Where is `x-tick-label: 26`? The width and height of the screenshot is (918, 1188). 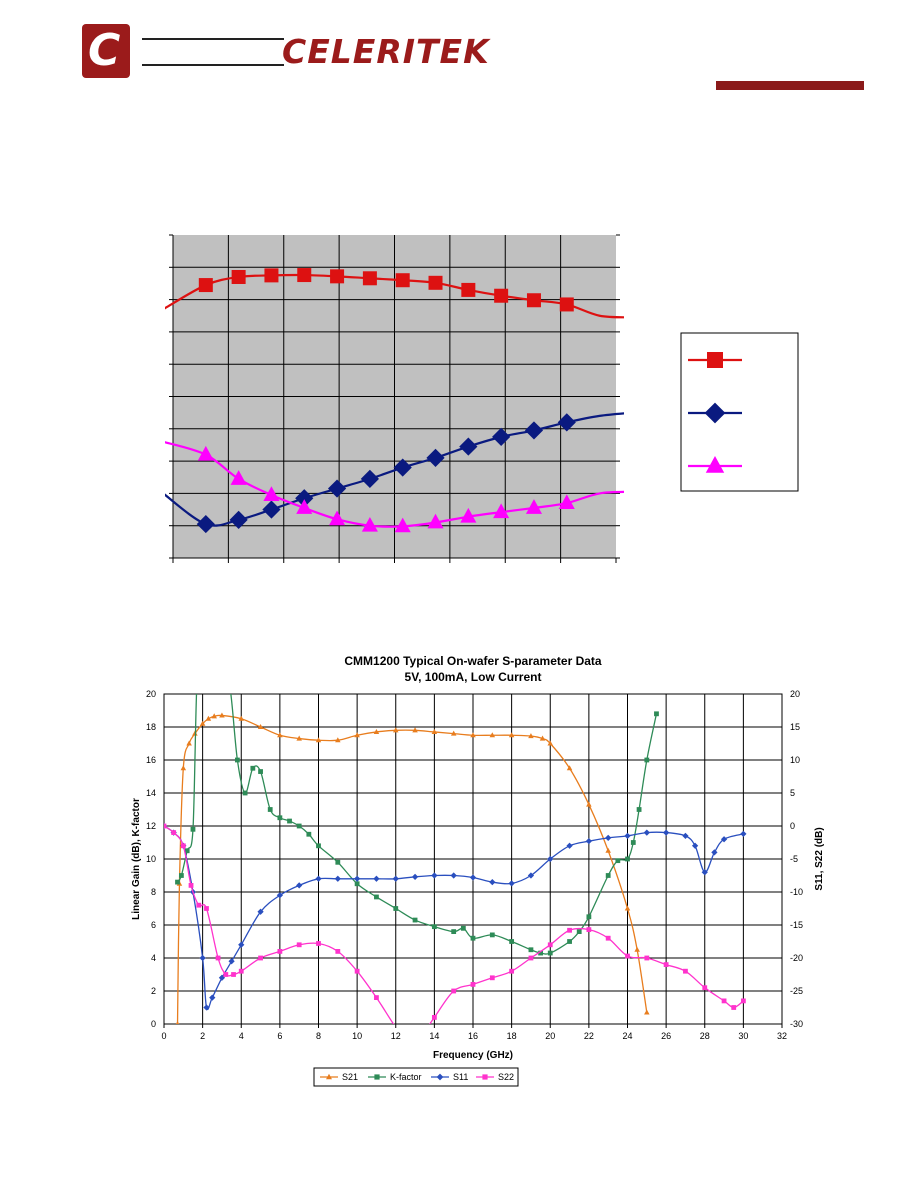 x-tick-label: 26 is located at coordinates (666, 1036).